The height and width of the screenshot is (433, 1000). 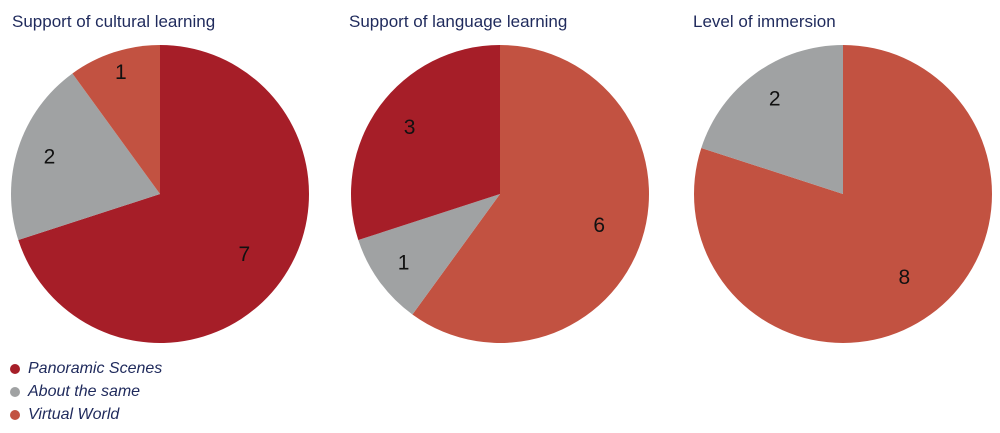 What do you see at coordinates (116, 119) in the screenshot?
I see `pie-0-slice-virtual-world` at bounding box center [116, 119].